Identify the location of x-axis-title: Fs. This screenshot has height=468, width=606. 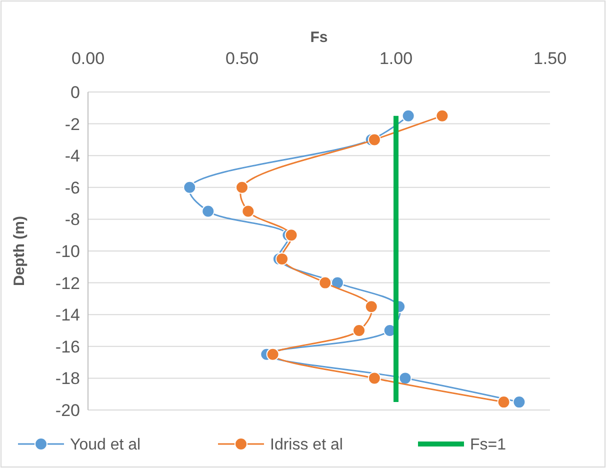
(319, 37).